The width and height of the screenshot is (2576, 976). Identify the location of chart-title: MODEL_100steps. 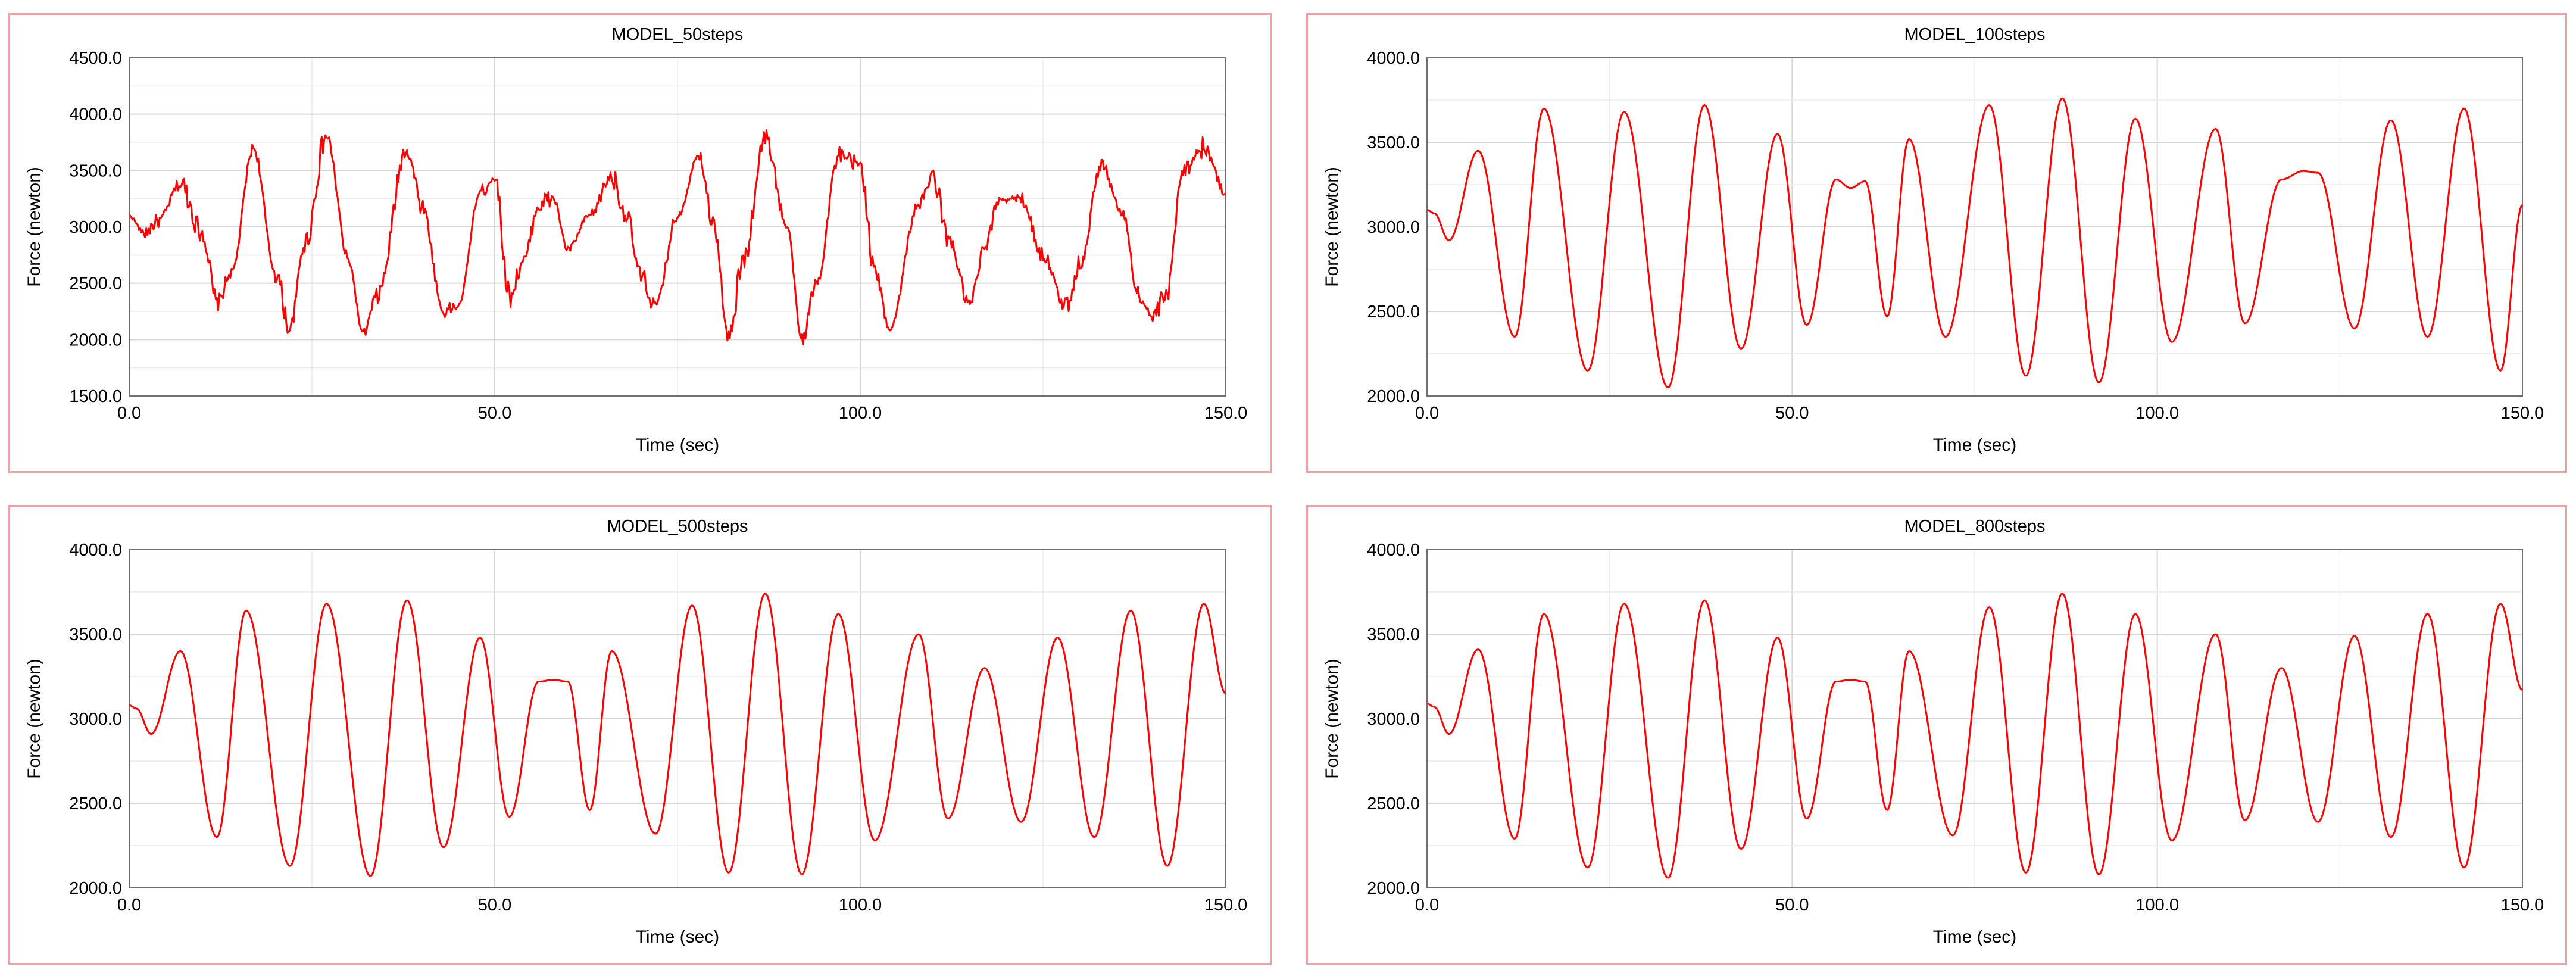
(1975, 34).